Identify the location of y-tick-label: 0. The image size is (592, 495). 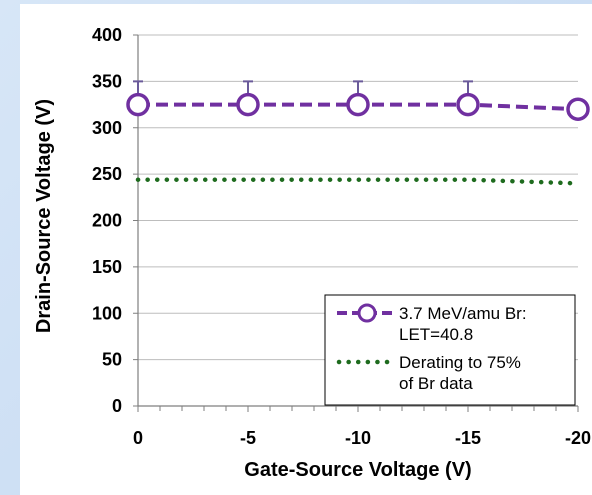
(117, 406).